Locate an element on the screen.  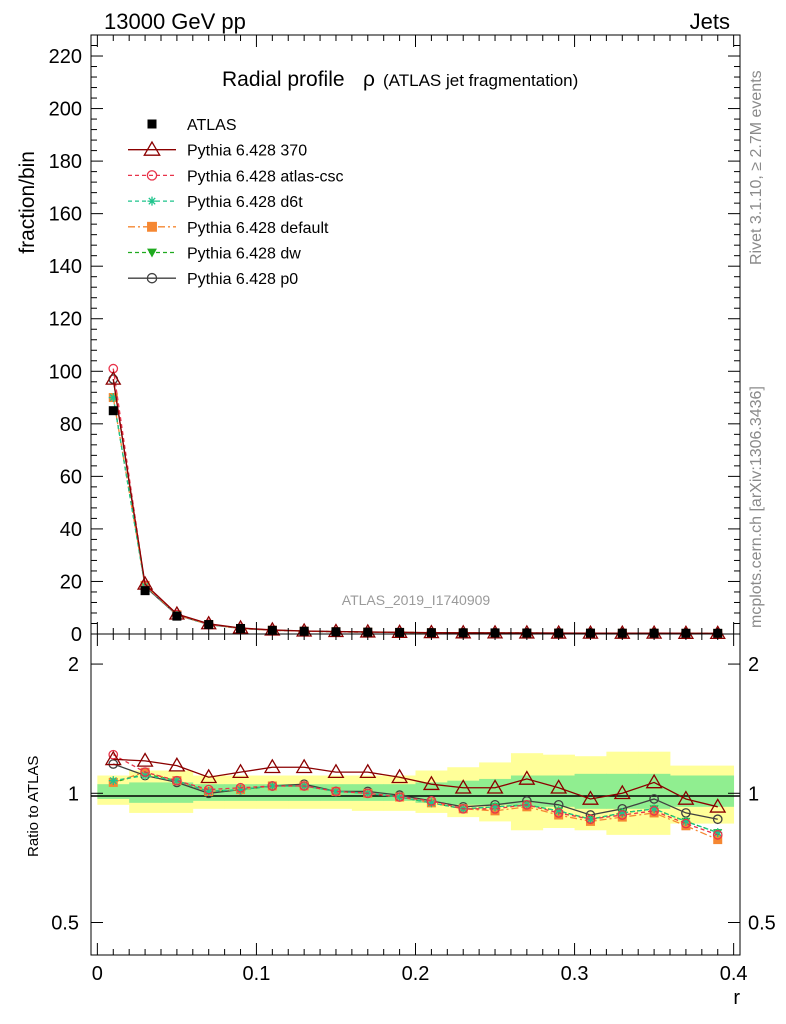
x-tick-label: 0 is located at coordinates (97, 974).